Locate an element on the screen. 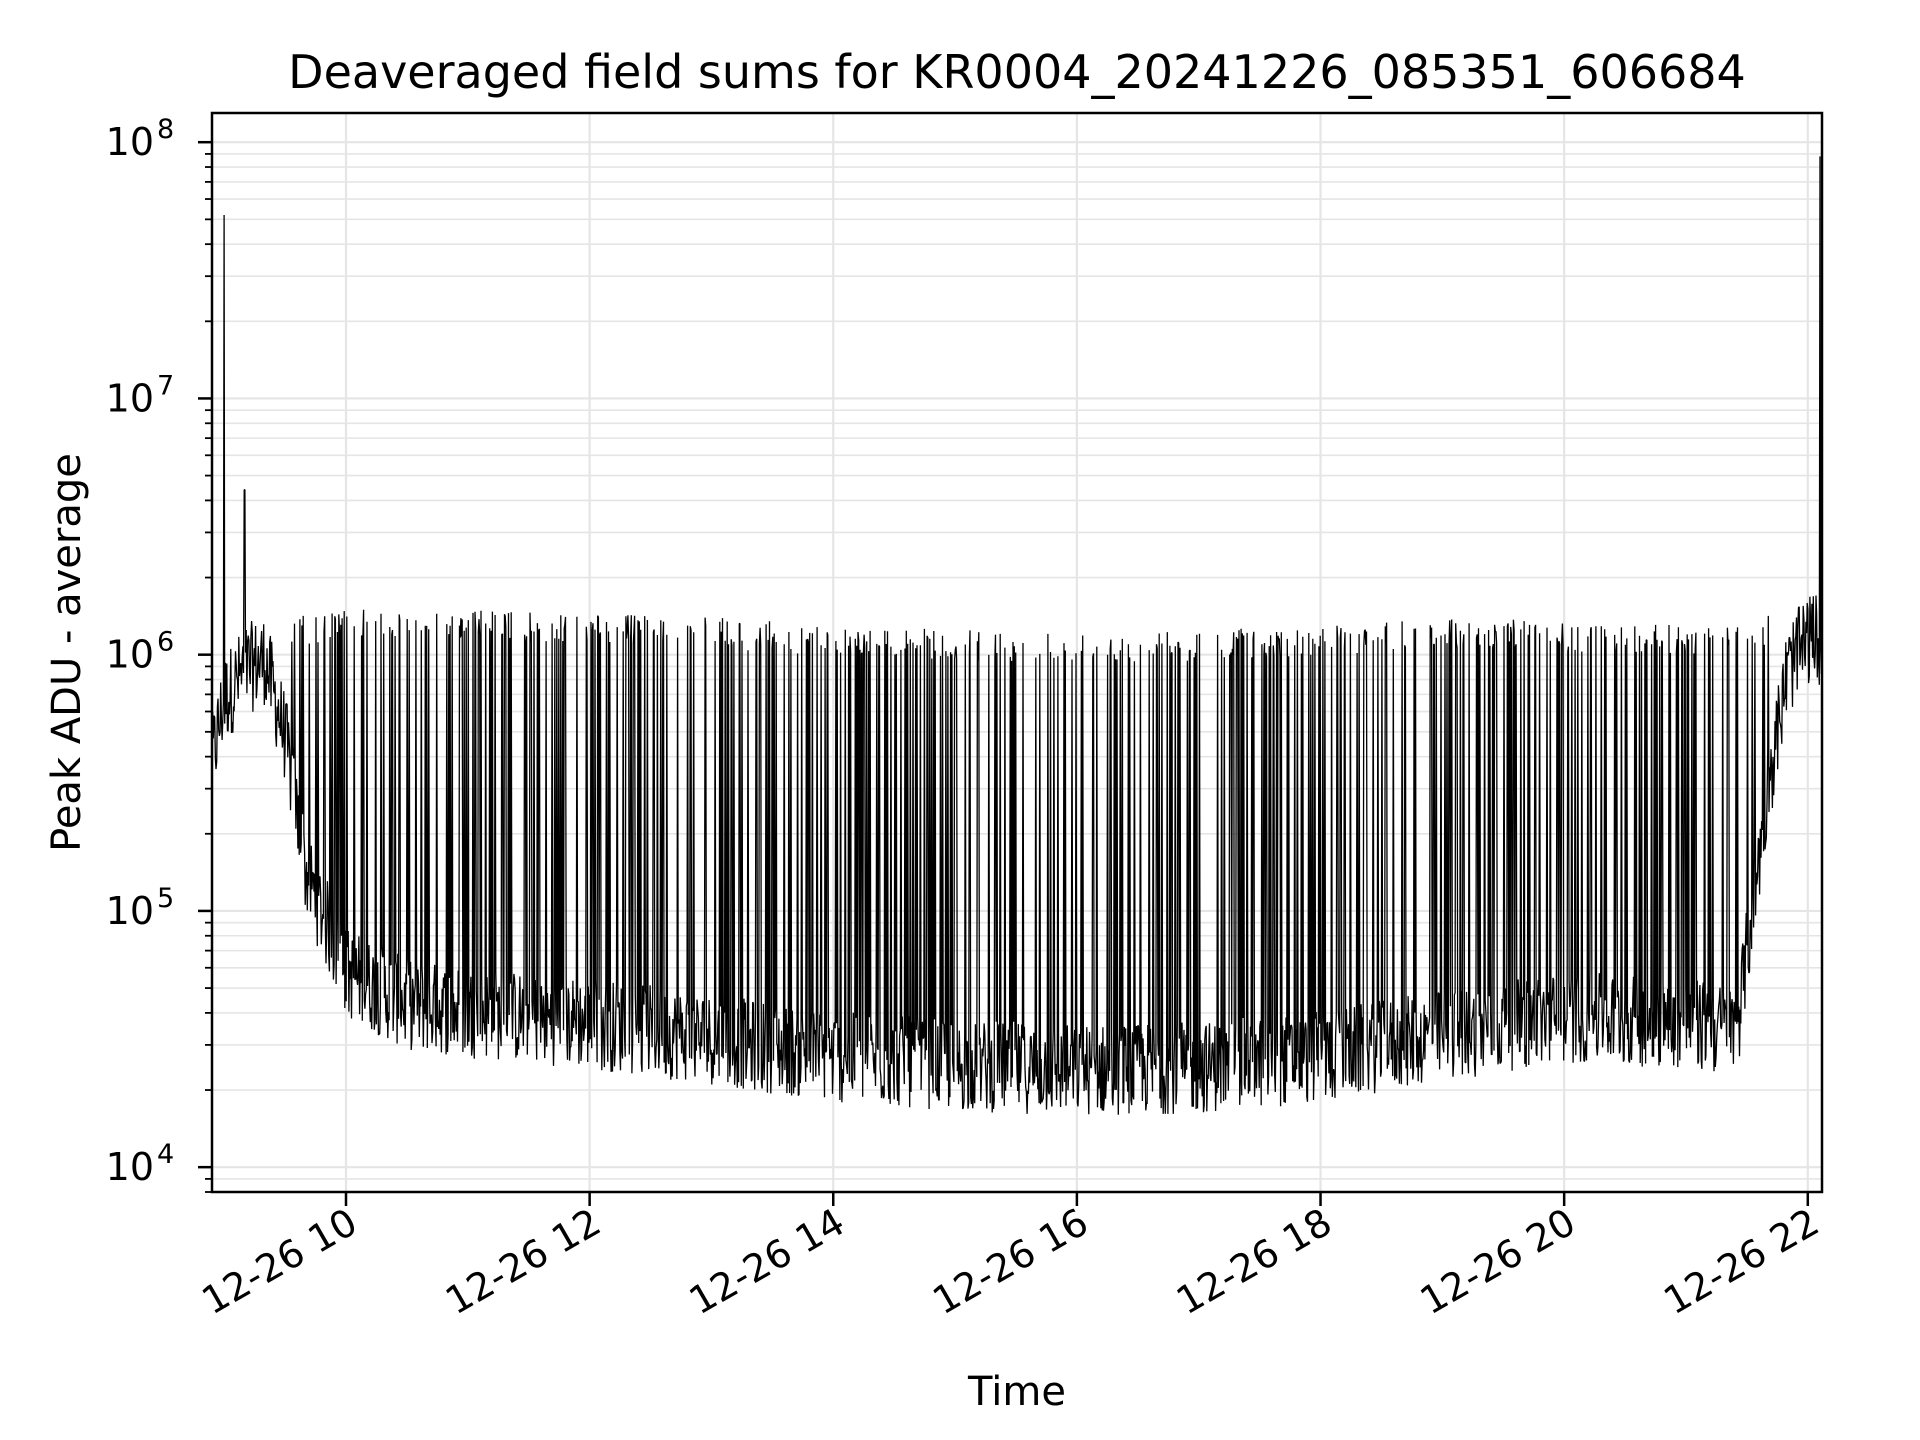 The image size is (1920, 1440). x-tick-label: 12-26 12 is located at coordinates (523, 1262).